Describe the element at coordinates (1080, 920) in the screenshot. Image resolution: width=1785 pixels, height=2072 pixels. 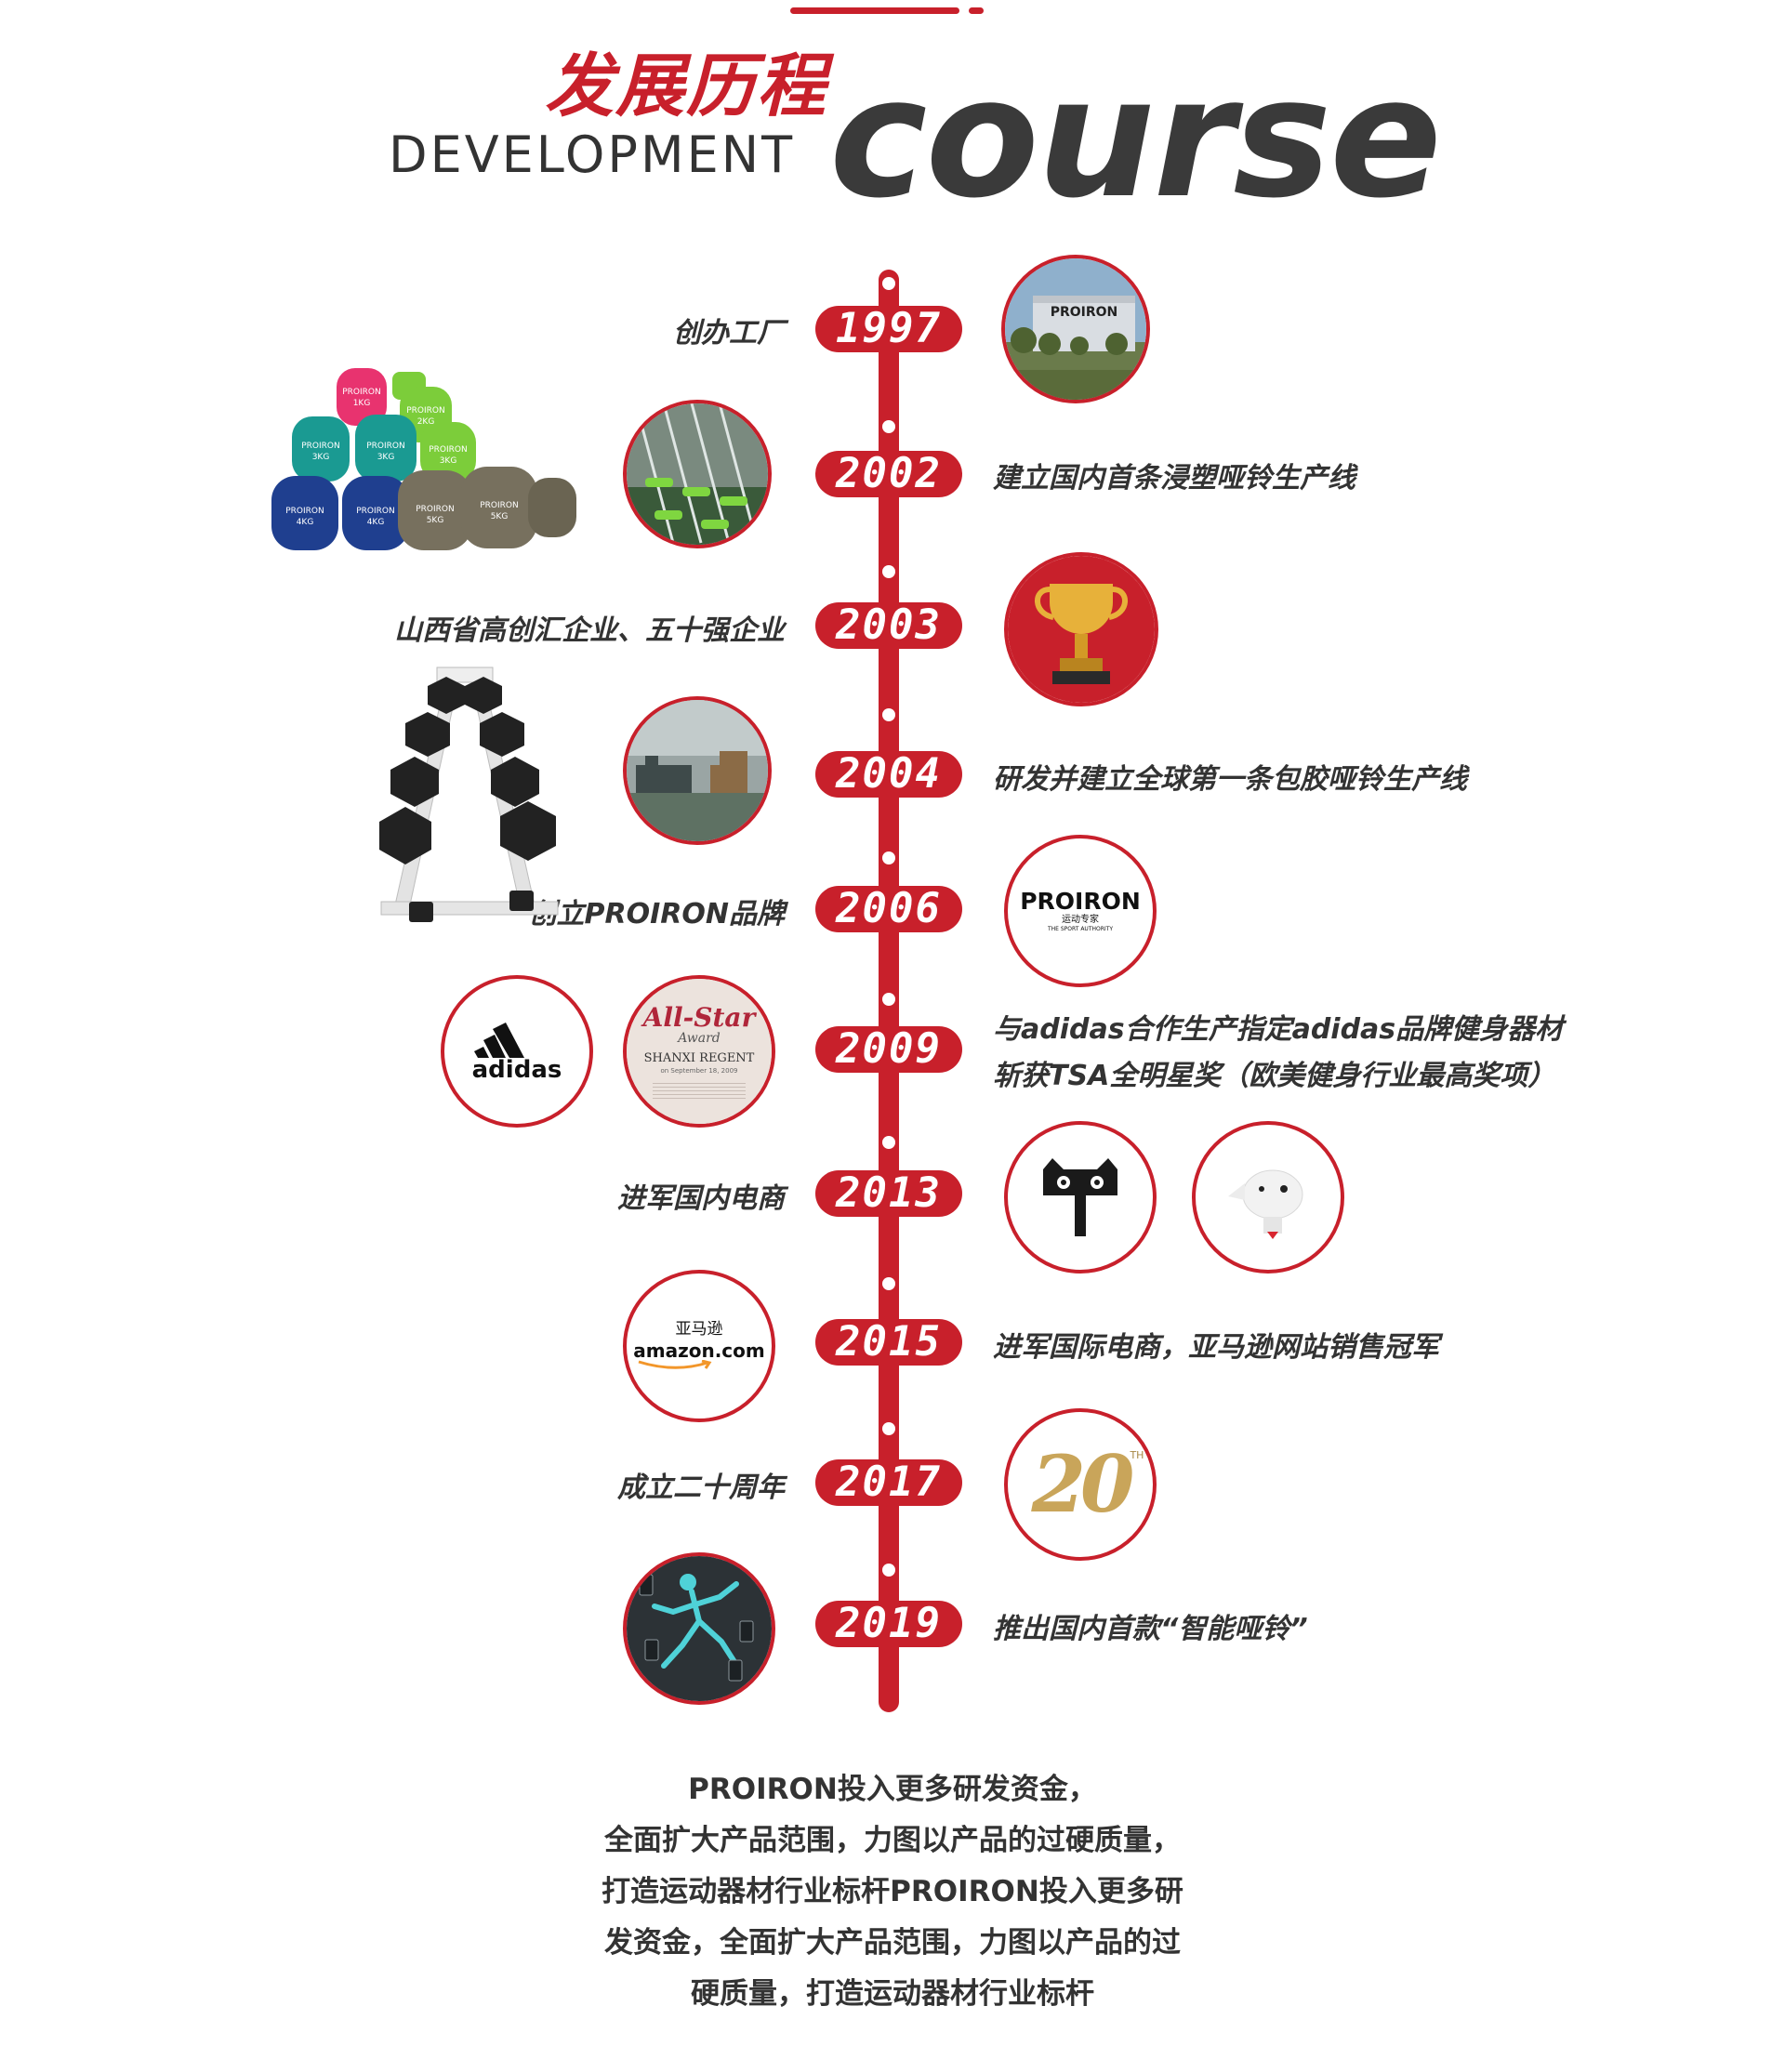
I see `logo-sub-cn: 运动专家` at that location.